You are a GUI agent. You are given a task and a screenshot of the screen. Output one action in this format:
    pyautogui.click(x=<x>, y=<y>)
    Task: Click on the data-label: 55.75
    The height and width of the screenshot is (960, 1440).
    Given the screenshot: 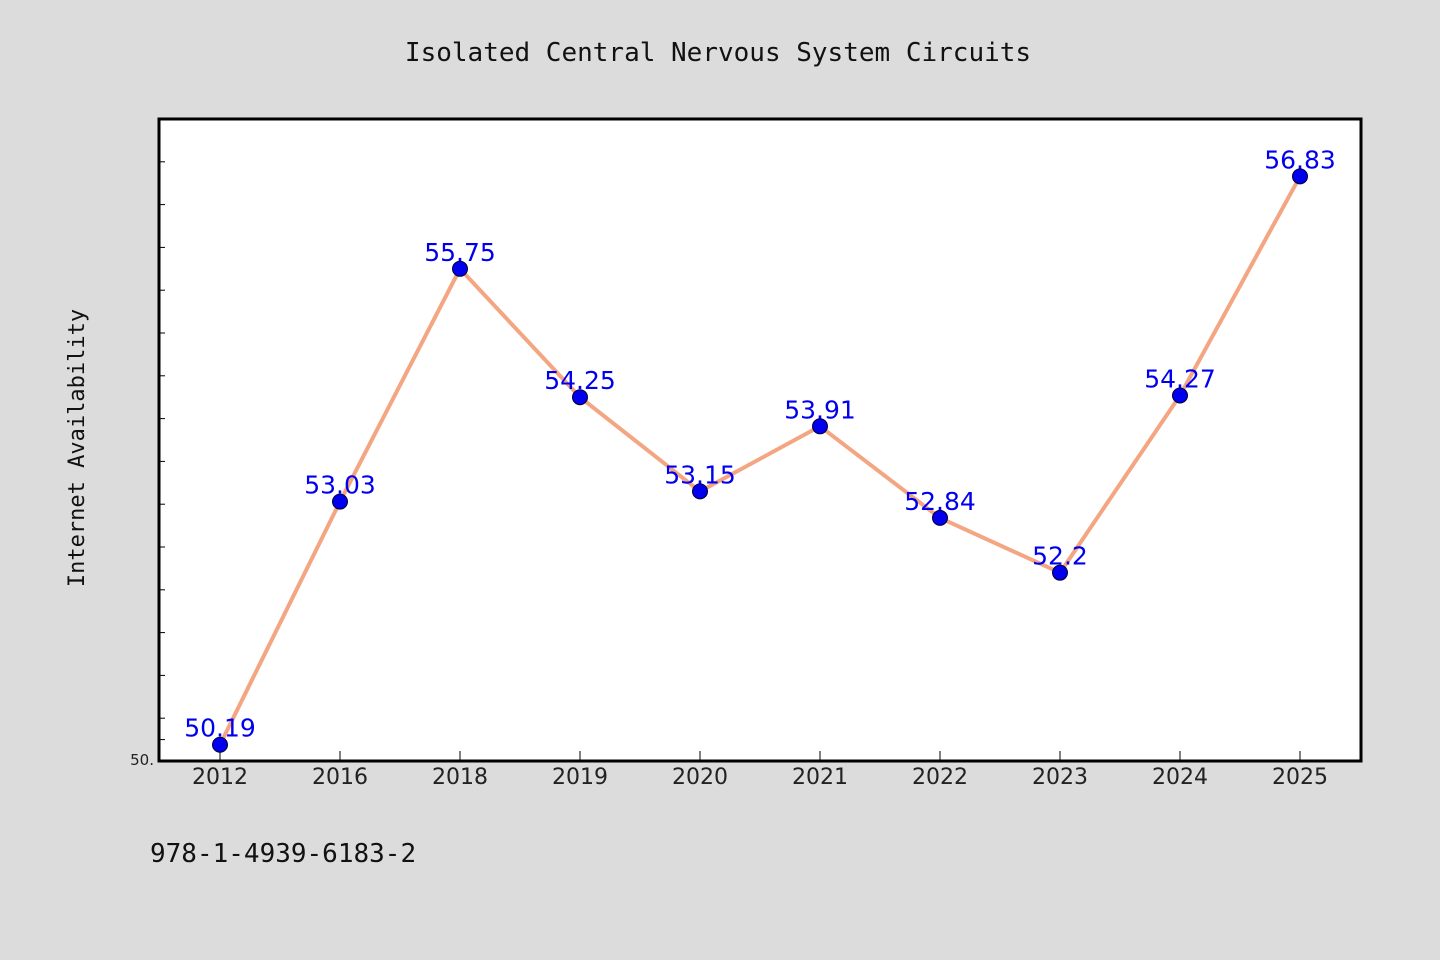 What is the action you would take?
    pyautogui.click(x=460, y=252)
    